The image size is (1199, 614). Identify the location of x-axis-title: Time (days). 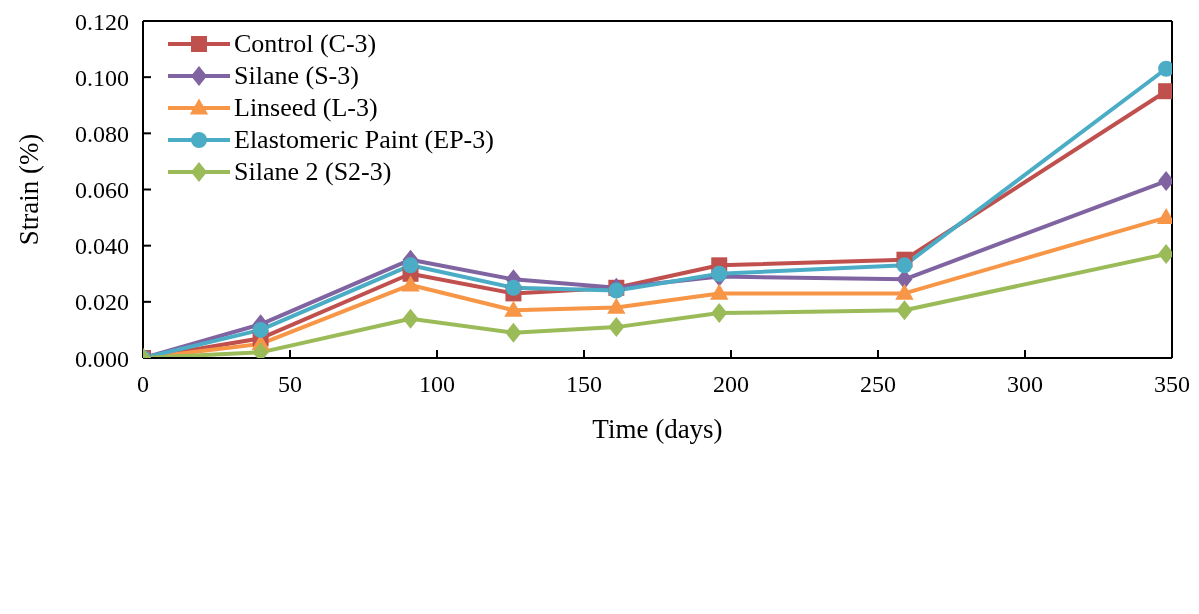
(657, 429).